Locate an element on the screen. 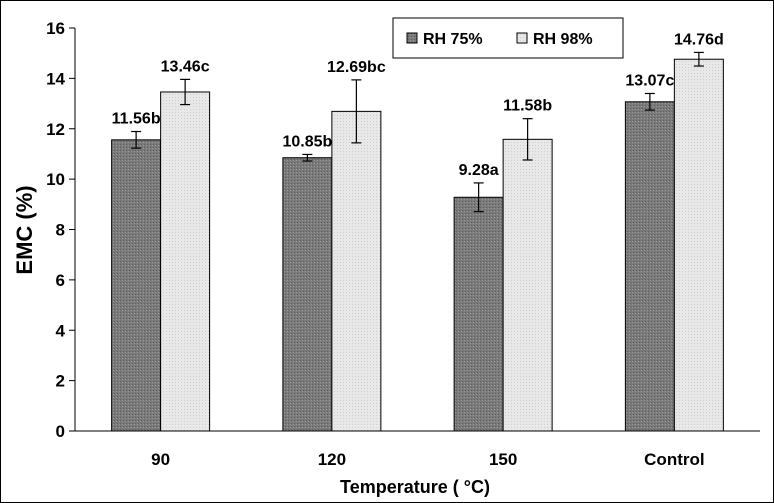 Image resolution: width=774 pixels, height=503 pixels. legend-label-rh98: RH 98% is located at coordinates (563, 39).